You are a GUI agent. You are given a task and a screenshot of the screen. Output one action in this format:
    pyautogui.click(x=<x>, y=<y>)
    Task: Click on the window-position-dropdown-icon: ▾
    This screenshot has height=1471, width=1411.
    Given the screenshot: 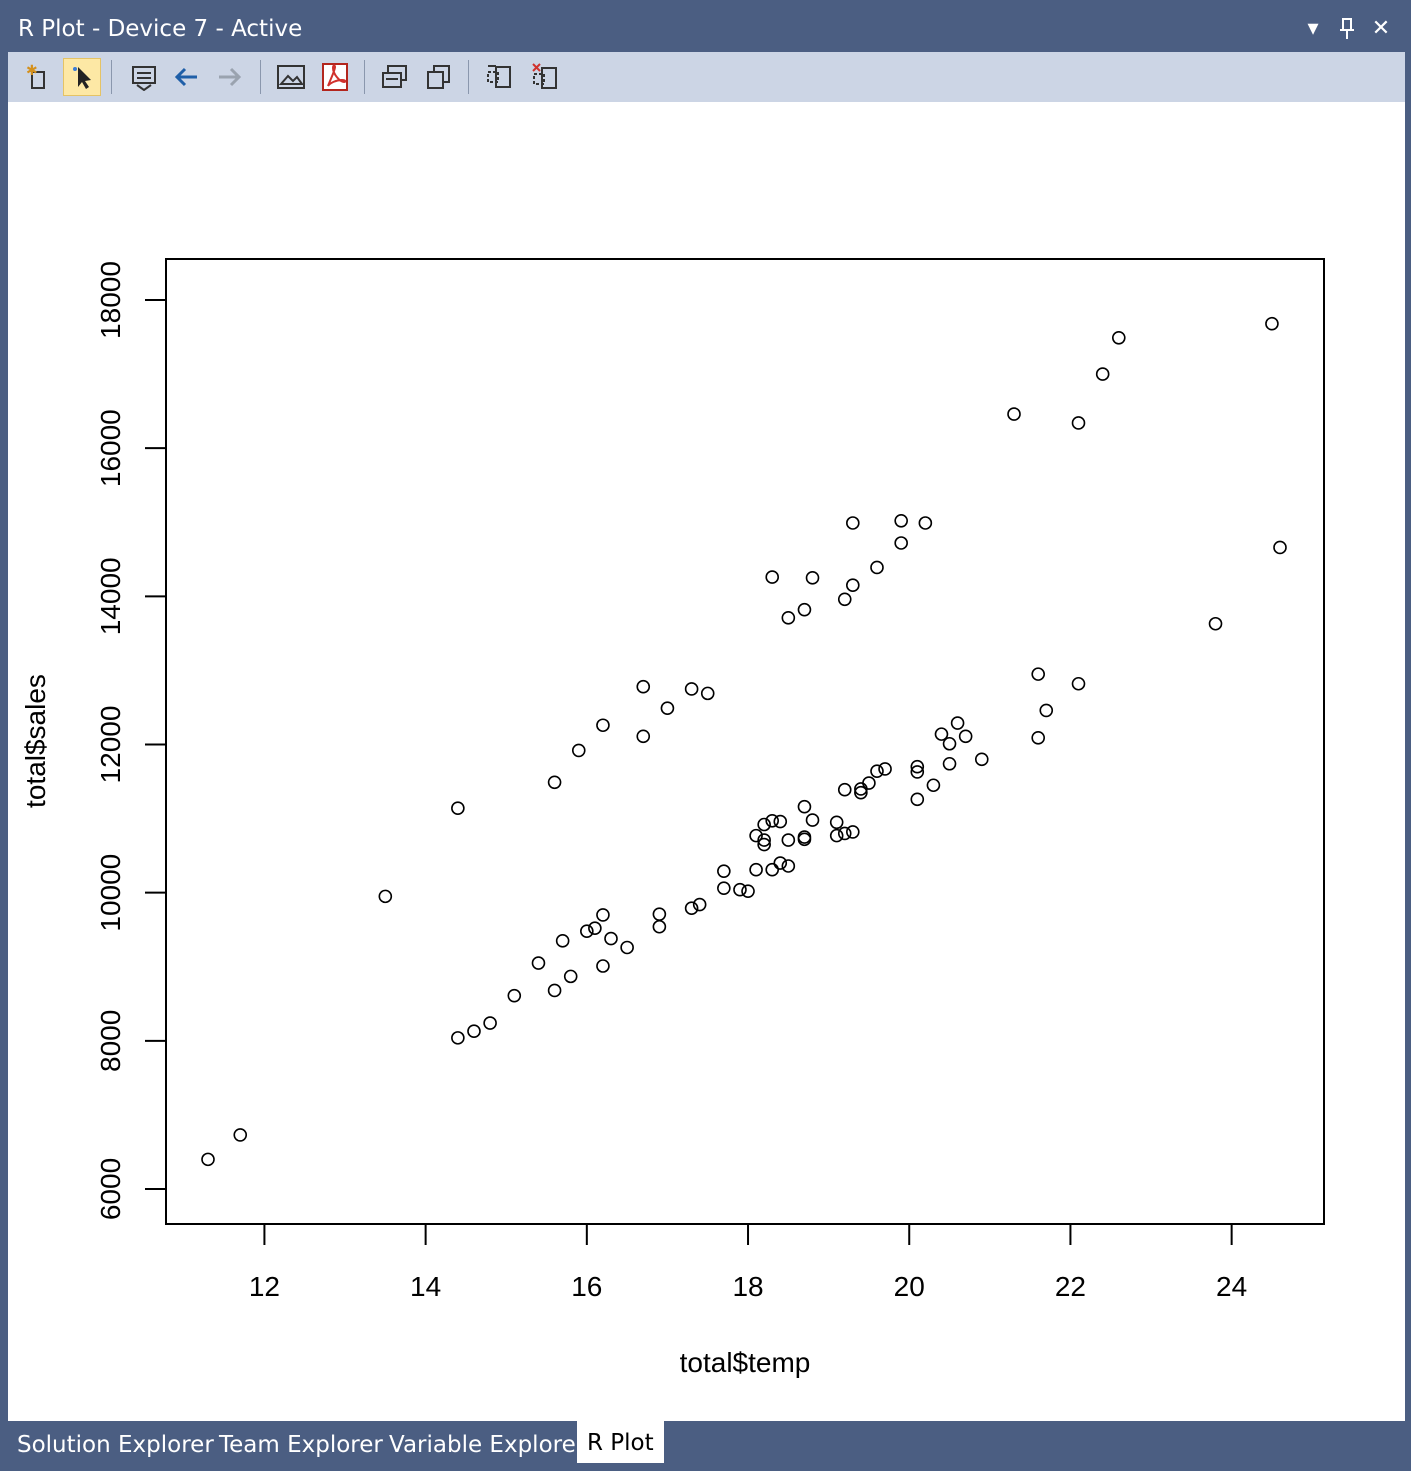 What is the action you would take?
    pyautogui.click(x=1313, y=28)
    